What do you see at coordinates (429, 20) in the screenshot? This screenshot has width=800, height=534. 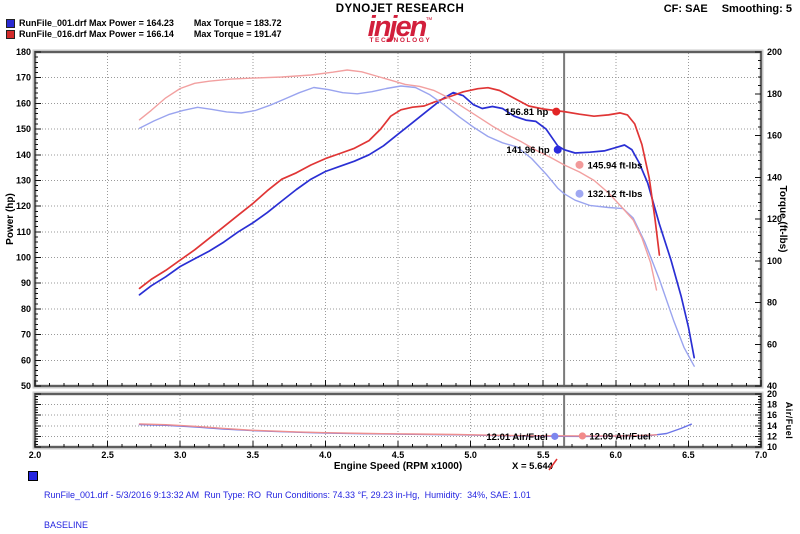 I see `trademark-icon: ™` at bounding box center [429, 20].